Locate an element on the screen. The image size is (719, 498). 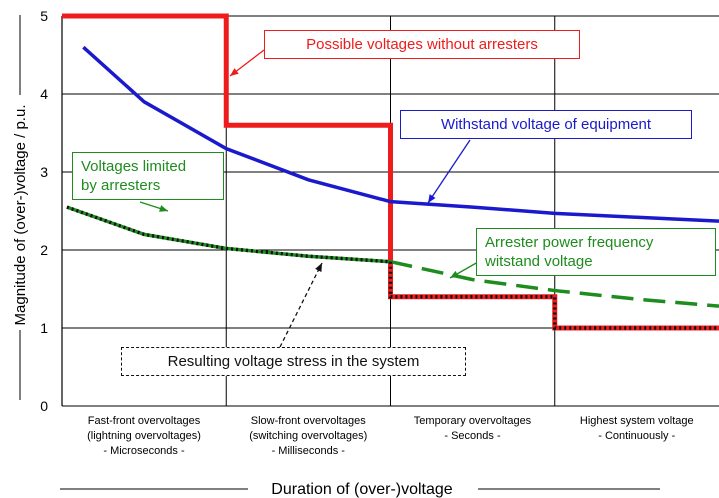
annotation: Voltages limited by arresters is located at coordinates (148, 176).